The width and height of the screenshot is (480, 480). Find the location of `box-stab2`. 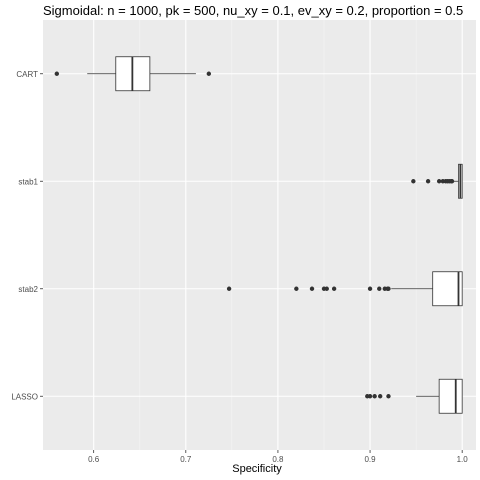

box-stab2 is located at coordinates (344, 289).